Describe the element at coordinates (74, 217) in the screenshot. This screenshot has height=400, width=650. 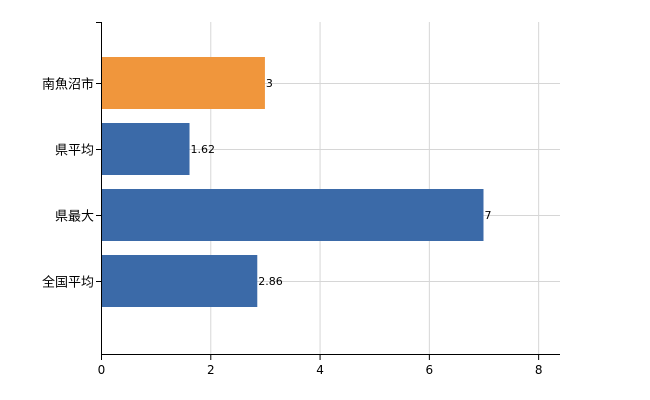
I see `category-label-3: 県最大` at that location.